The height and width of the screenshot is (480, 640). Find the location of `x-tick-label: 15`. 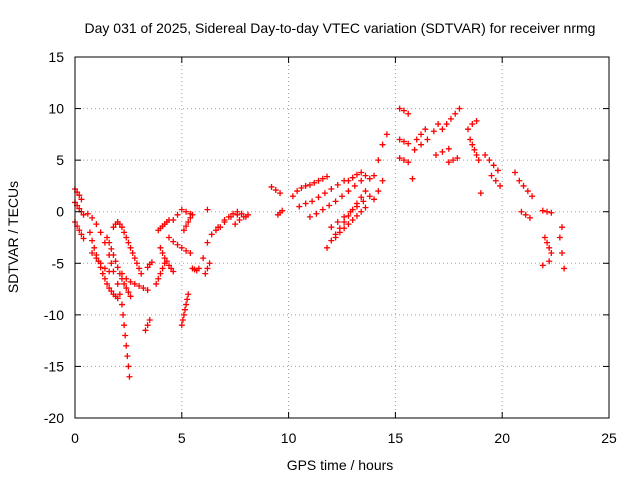

x-tick-label: 15 is located at coordinates (396, 438).